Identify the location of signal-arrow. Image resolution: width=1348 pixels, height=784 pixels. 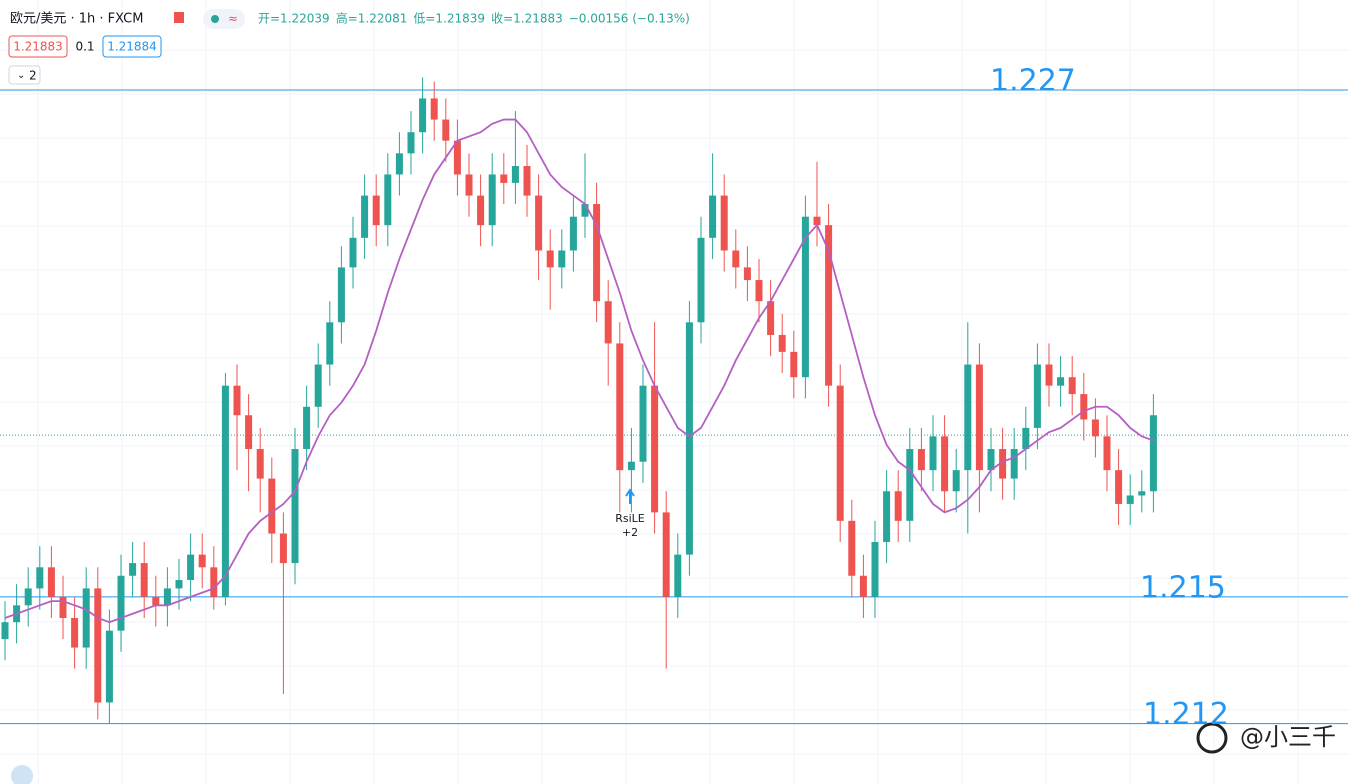
(630, 496).